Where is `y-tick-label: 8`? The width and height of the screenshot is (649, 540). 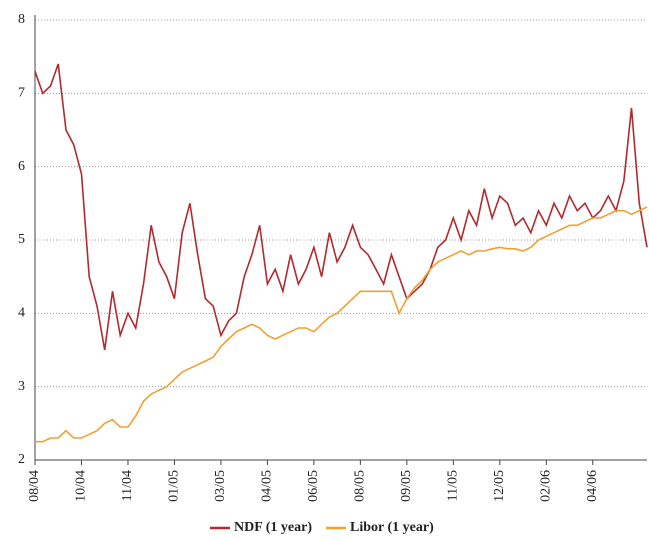
y-tick-label: 8 is located at coordinates (21, 19).